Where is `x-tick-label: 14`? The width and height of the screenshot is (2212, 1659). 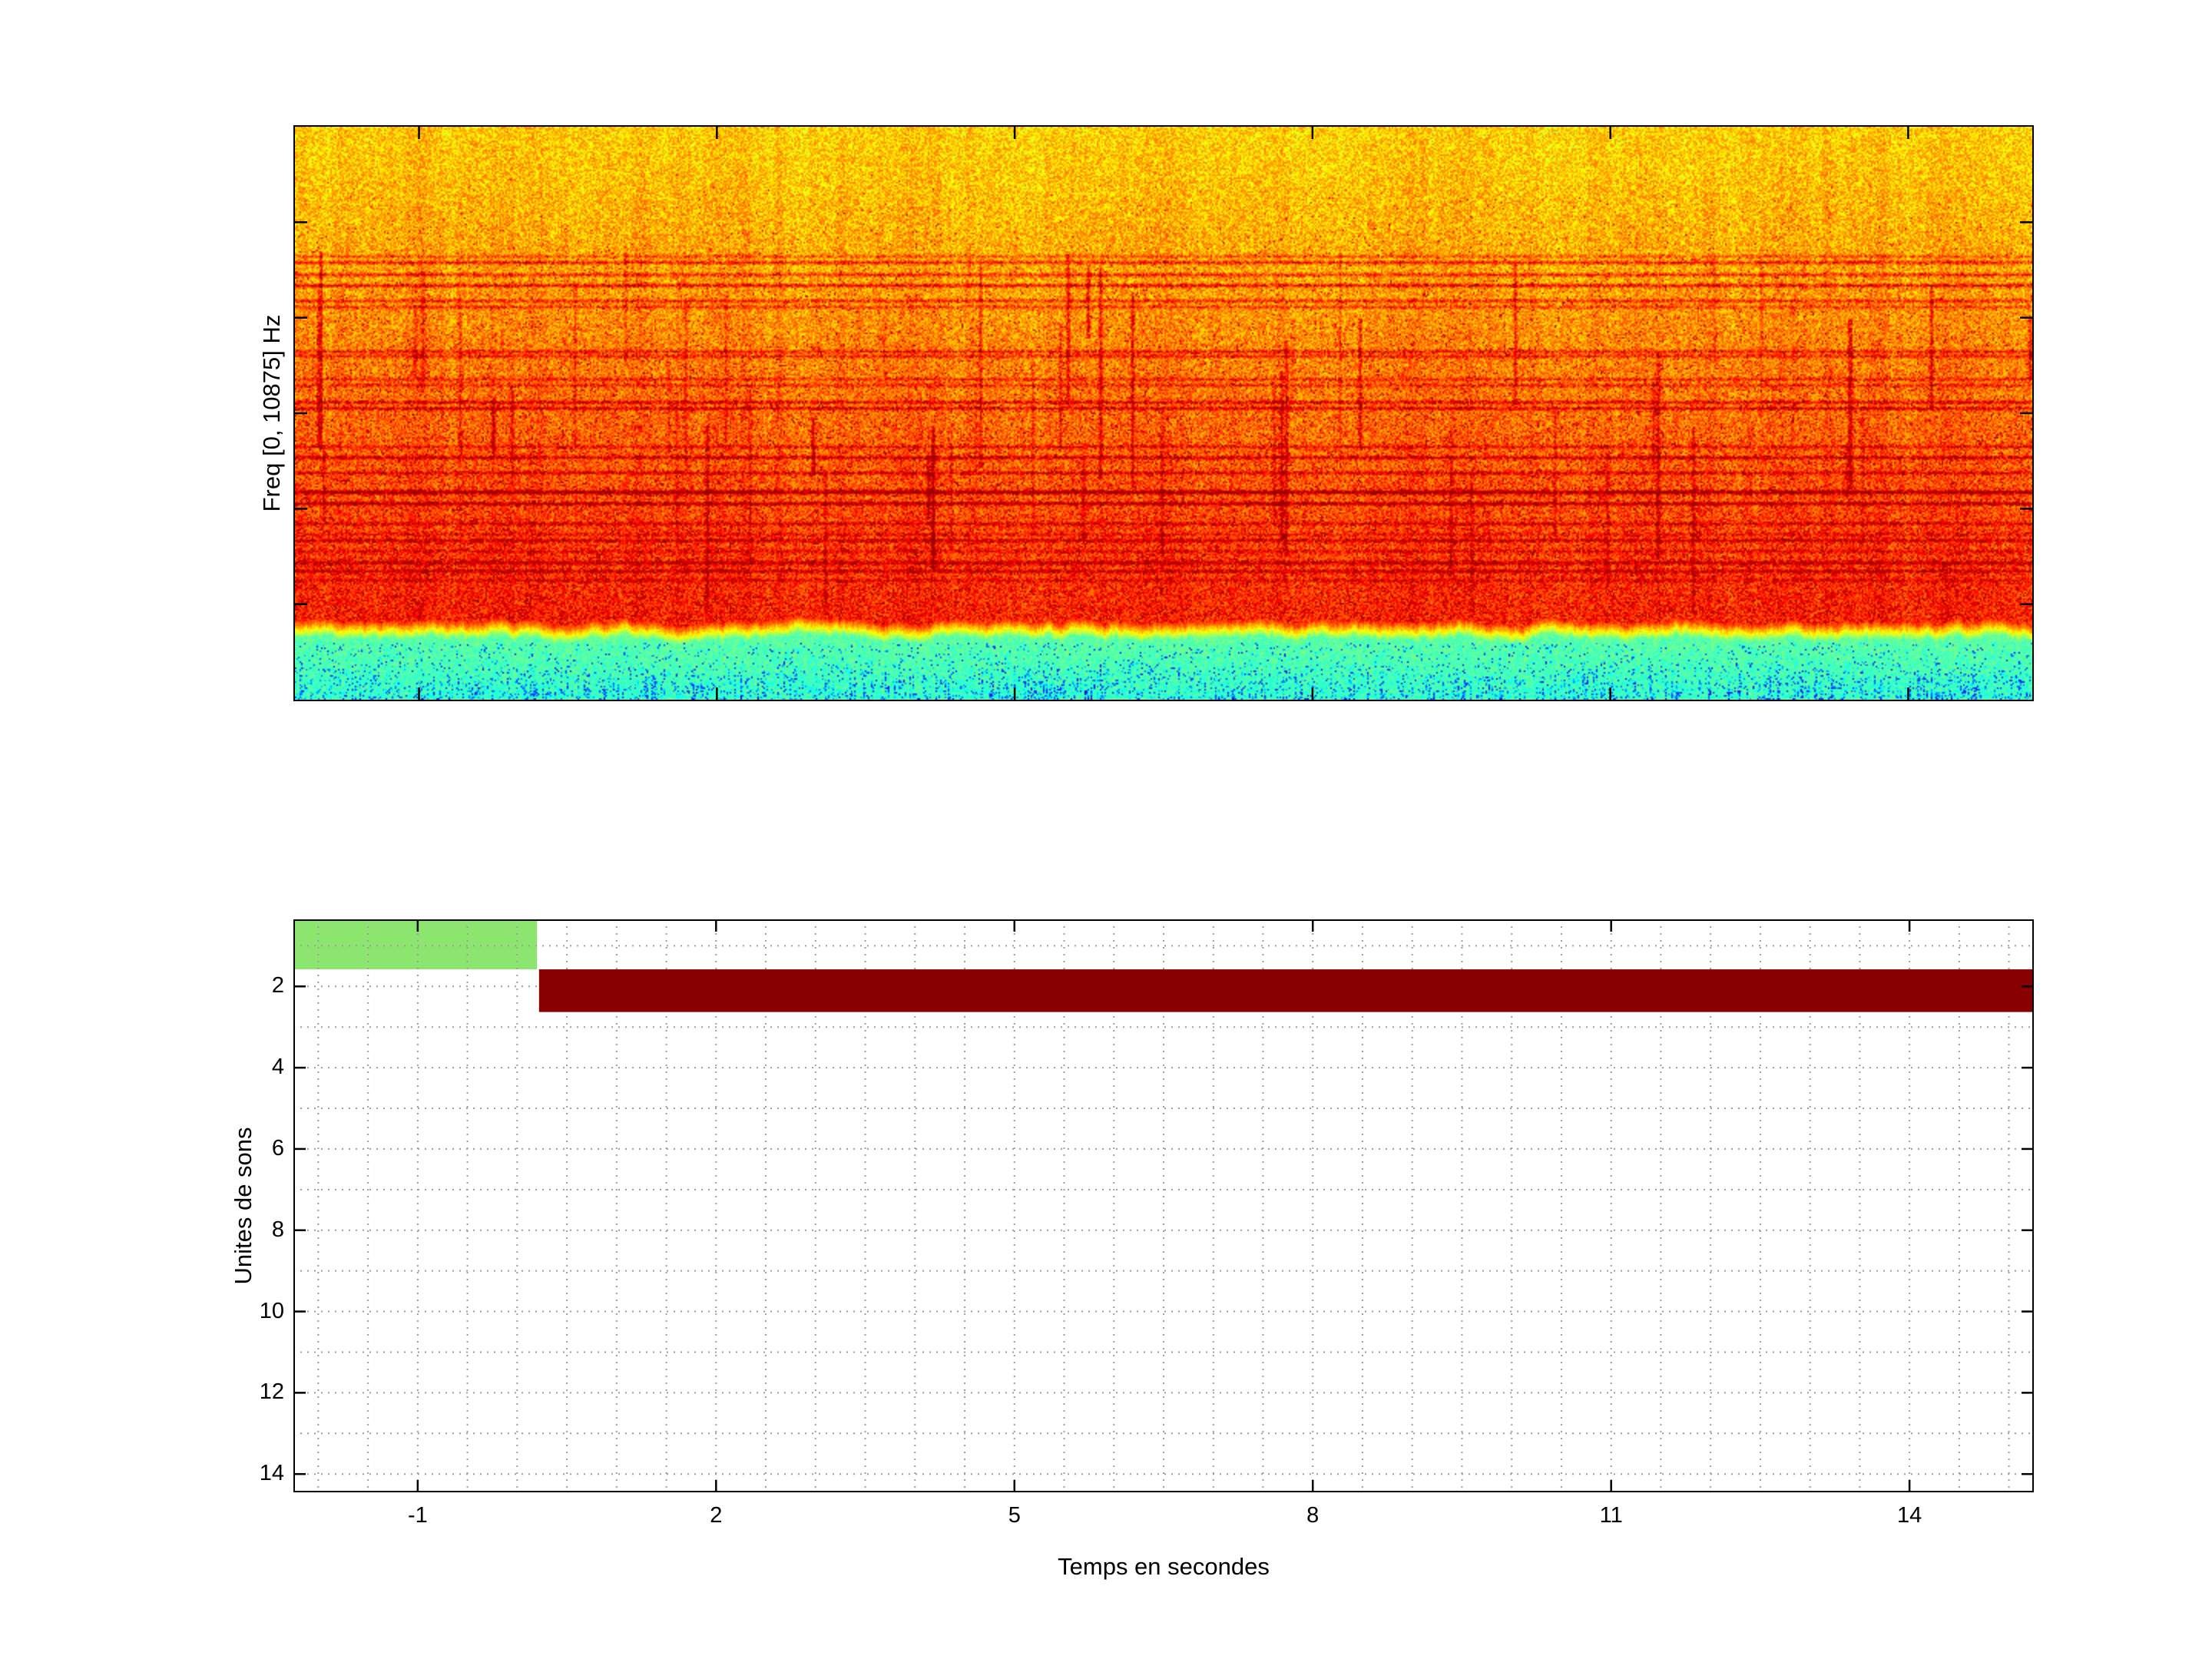 x-tick-label: 14 is located at coordinates (1910, 1515).